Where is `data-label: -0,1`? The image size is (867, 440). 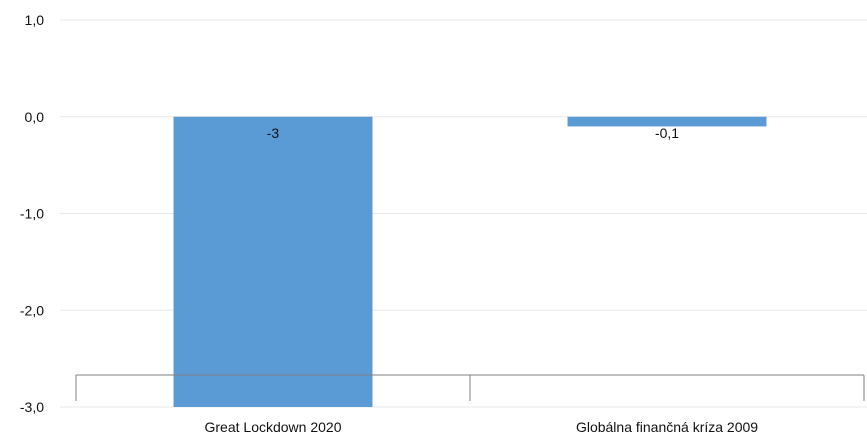 data-label: -0,1 is located at coordinates (667, 133).